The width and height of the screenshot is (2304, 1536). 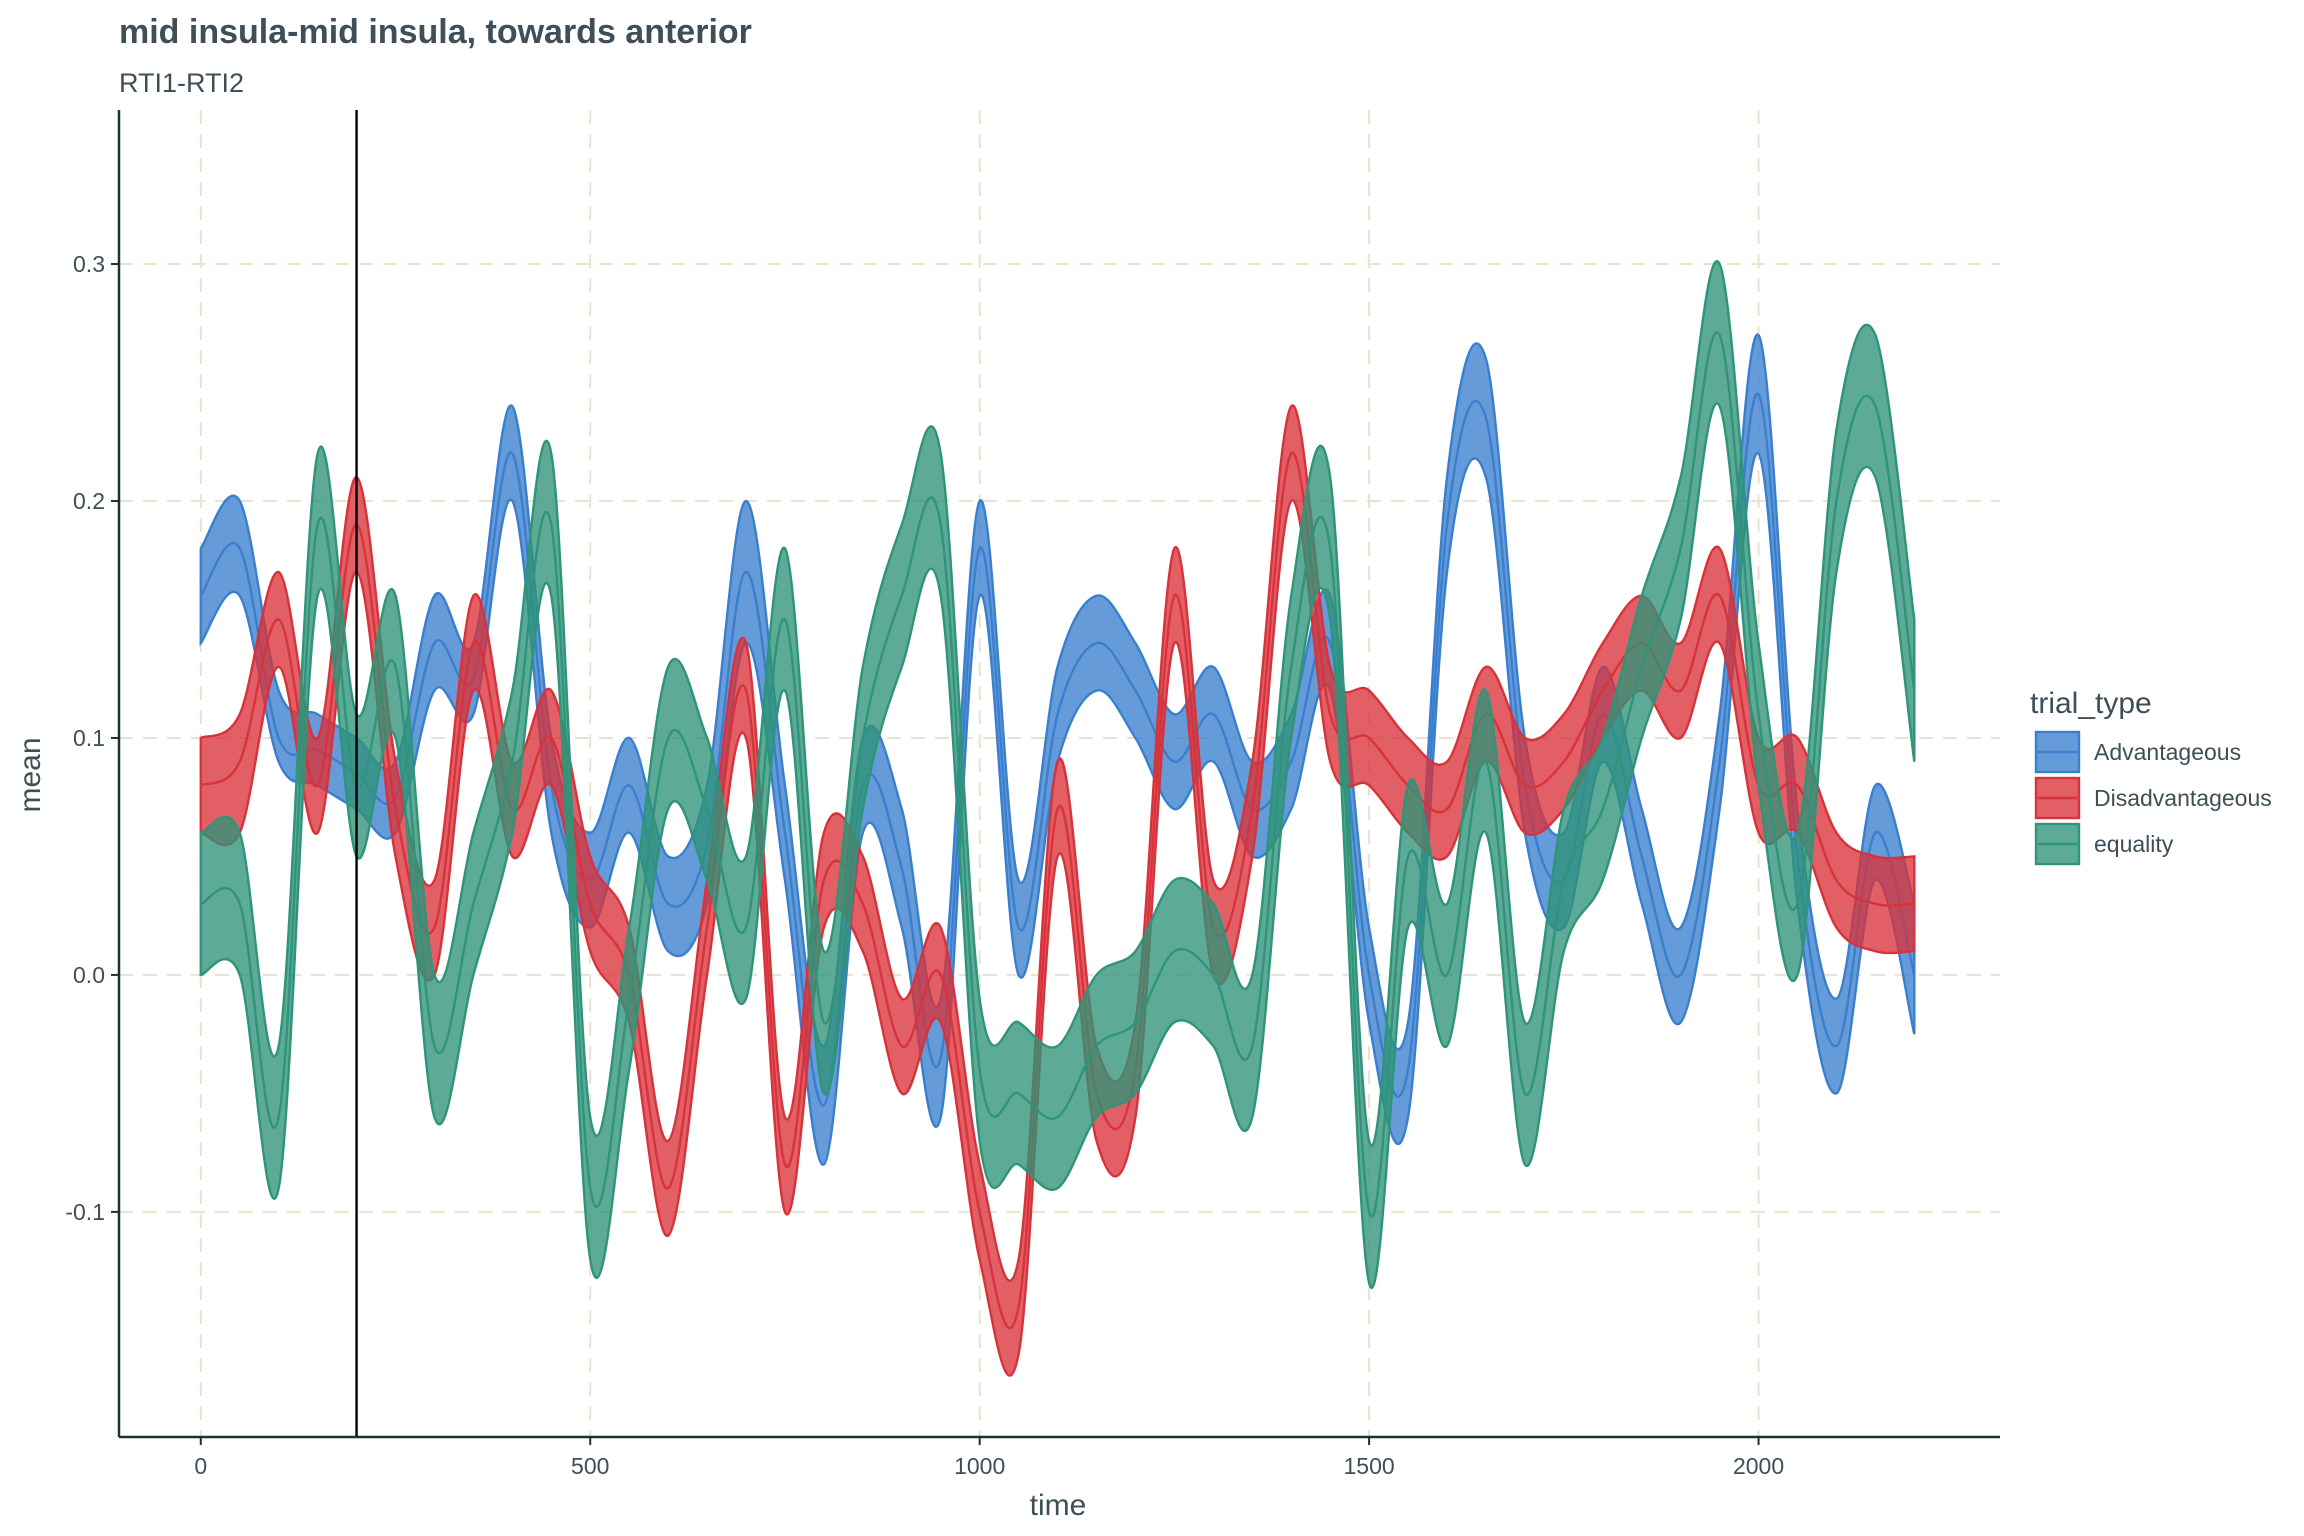 I want to click on legend-label-advantageous: Advantageous, so click(x=2167, y=752).